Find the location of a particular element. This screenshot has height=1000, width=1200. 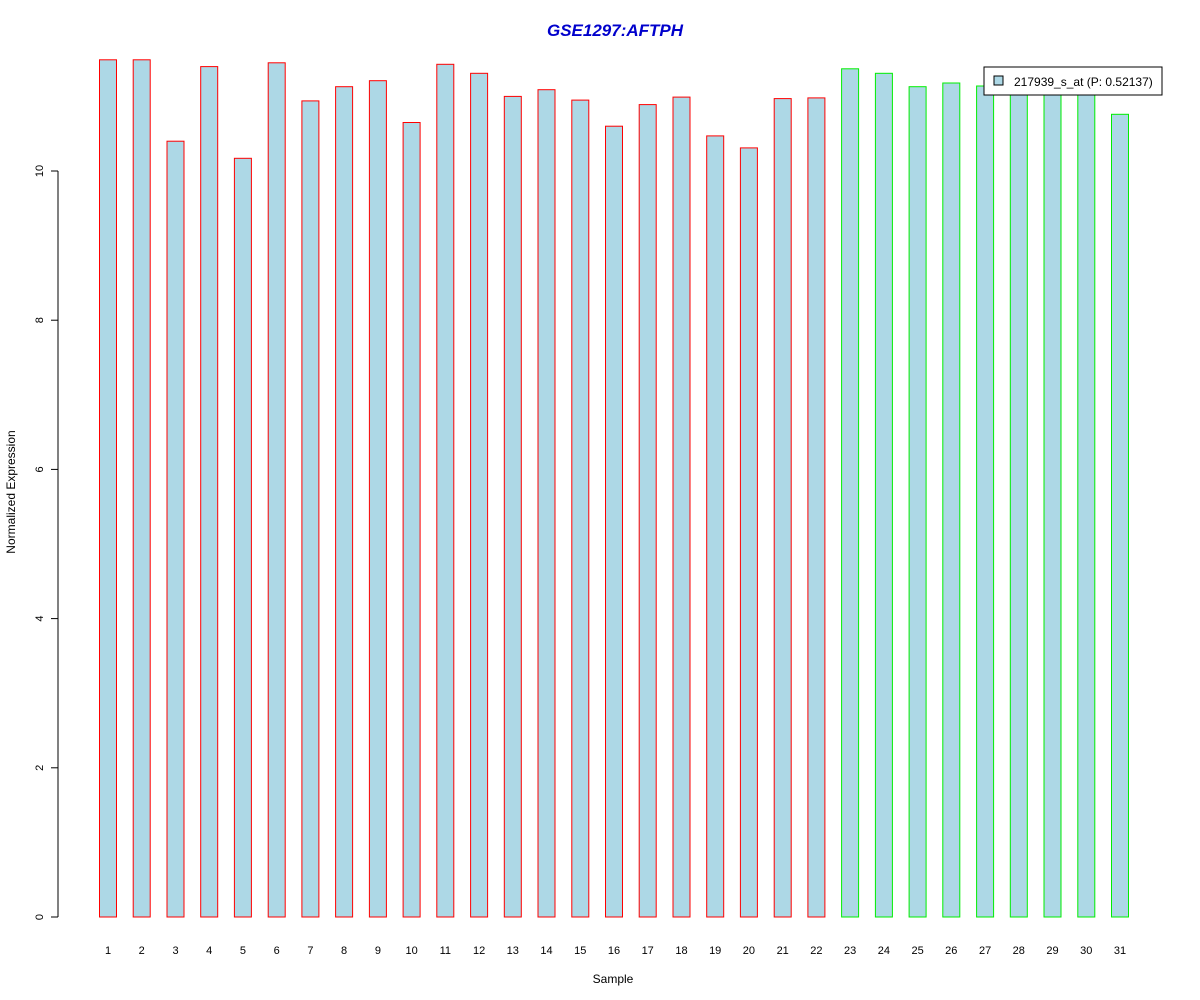

x-tick-label: 22 is located at coordinates (816, 951).